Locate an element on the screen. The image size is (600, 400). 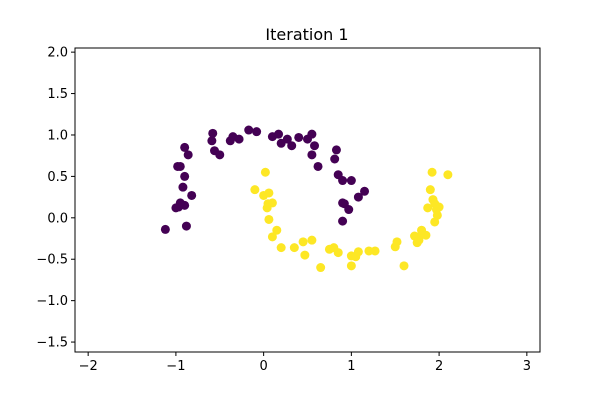
y-tick-label: 0.5 is located at coordinates (57, 177).